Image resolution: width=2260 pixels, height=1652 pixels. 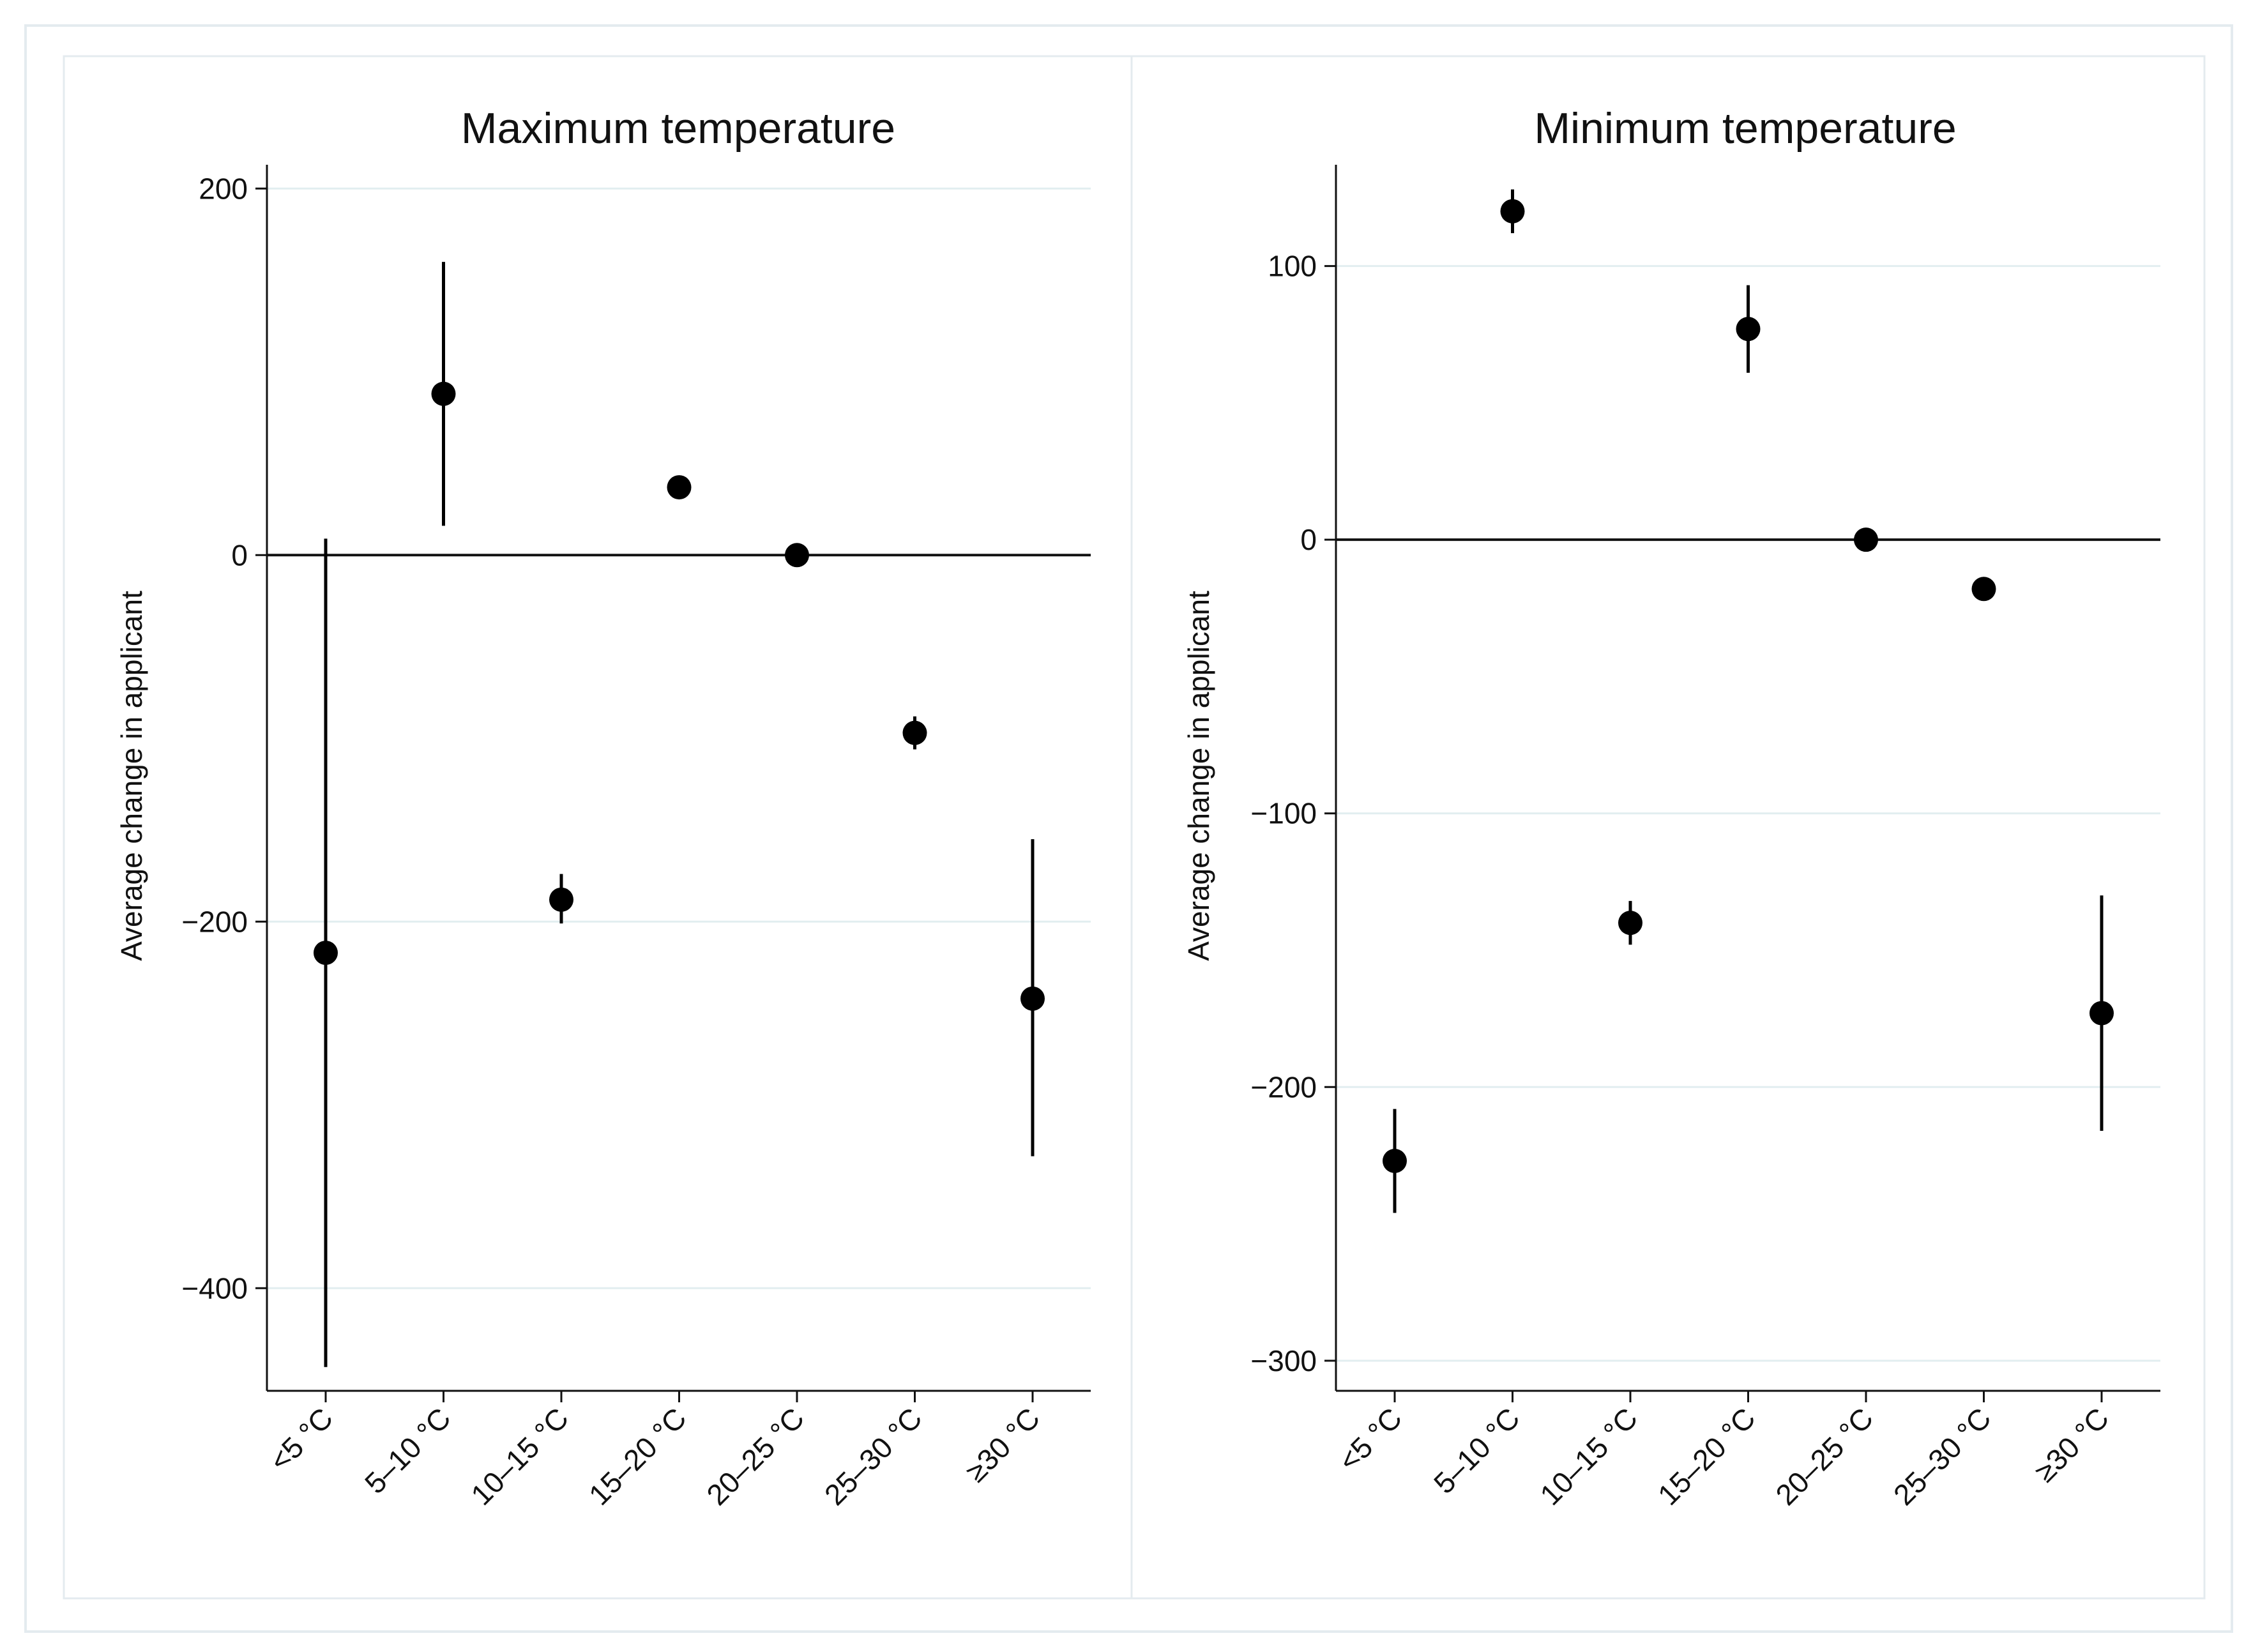 I want to click on y-ticks: 200 0 −200 −400, so click(x=224, y=738).